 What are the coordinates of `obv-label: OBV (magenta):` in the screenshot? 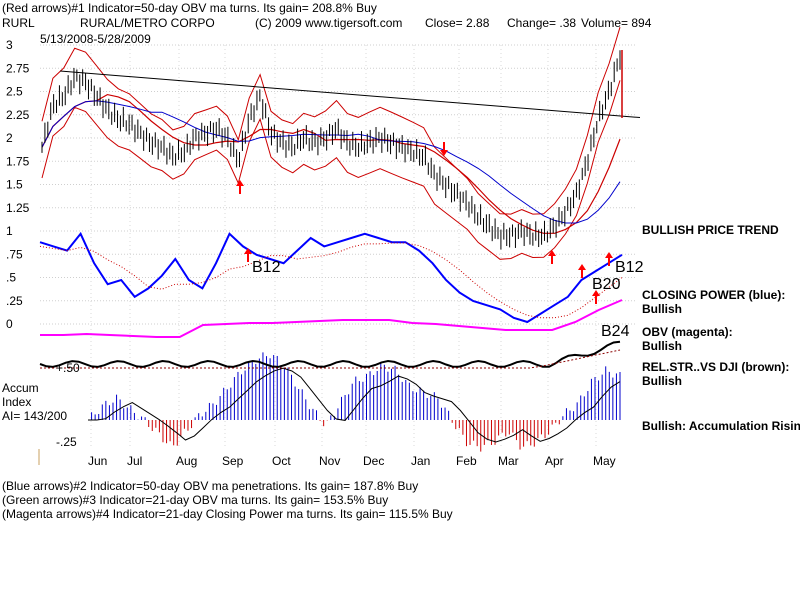 It's located at (687, 332).